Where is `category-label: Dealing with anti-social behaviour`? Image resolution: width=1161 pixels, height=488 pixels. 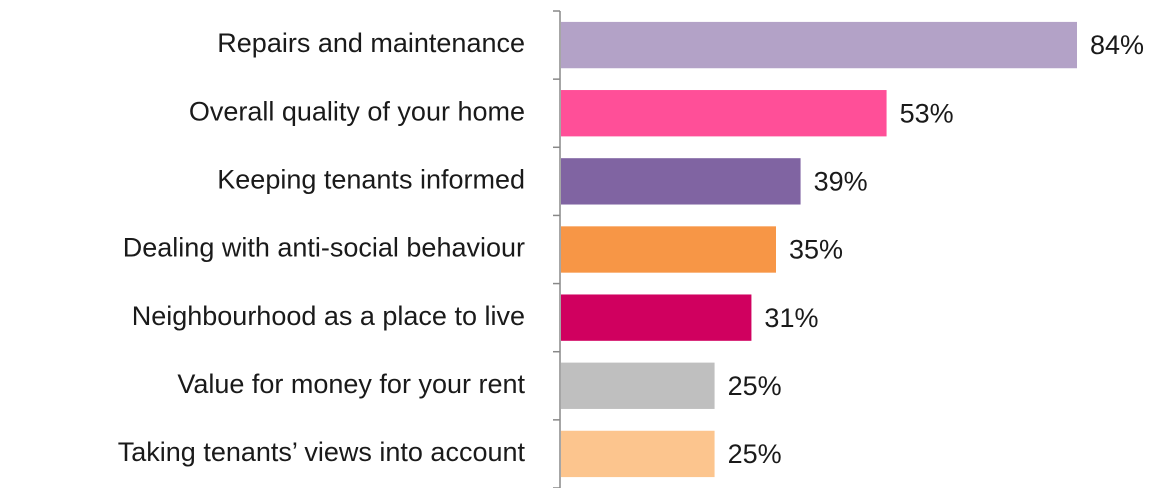
category-label: Dealing with anti-social behaviour is located at coordinates (324, 248).